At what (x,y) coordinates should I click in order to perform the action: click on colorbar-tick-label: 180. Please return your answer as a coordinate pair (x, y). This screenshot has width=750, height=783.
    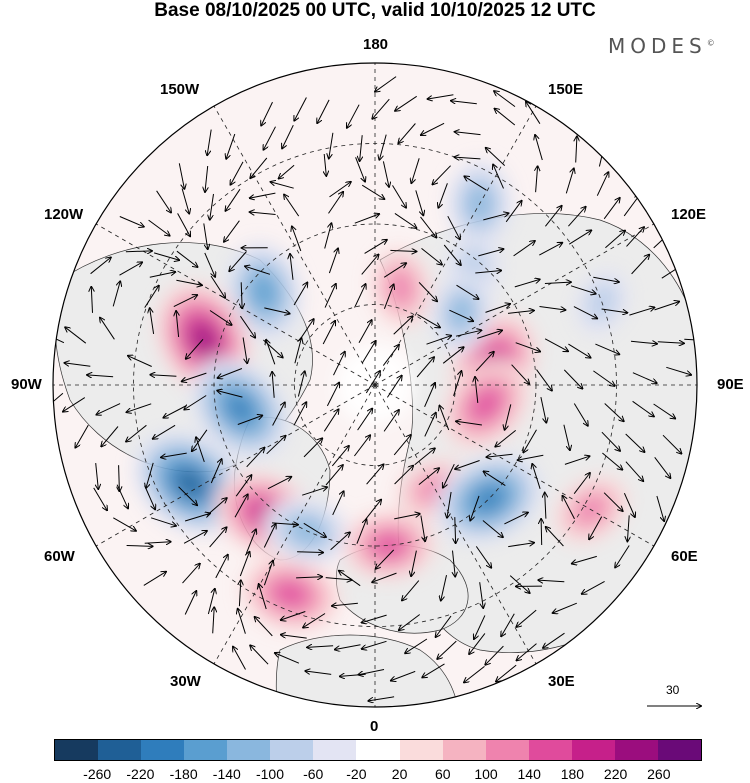
    Looking at the image, I should click on (572, 774).